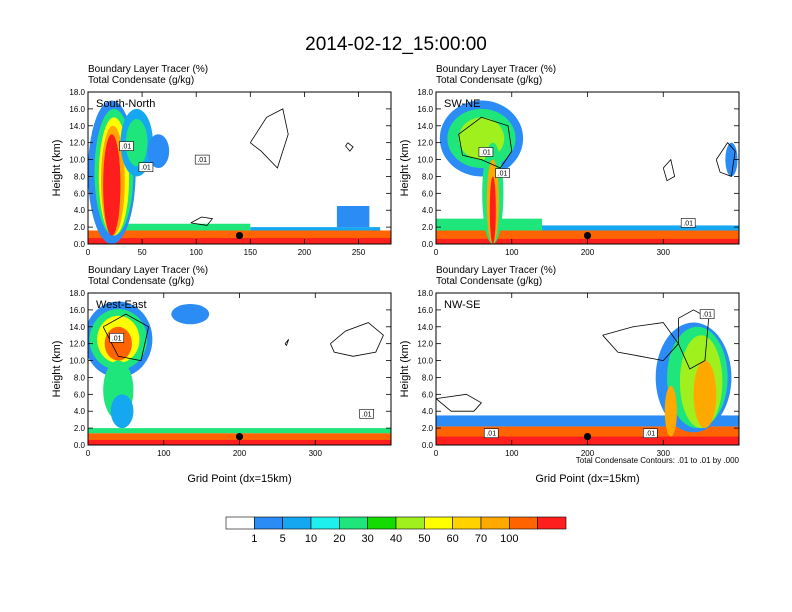 This screenshot has height=612, width=792. Describe the element at coordinates (125, 104) in the screenshot. I see `panel-label: South-North` at that location.